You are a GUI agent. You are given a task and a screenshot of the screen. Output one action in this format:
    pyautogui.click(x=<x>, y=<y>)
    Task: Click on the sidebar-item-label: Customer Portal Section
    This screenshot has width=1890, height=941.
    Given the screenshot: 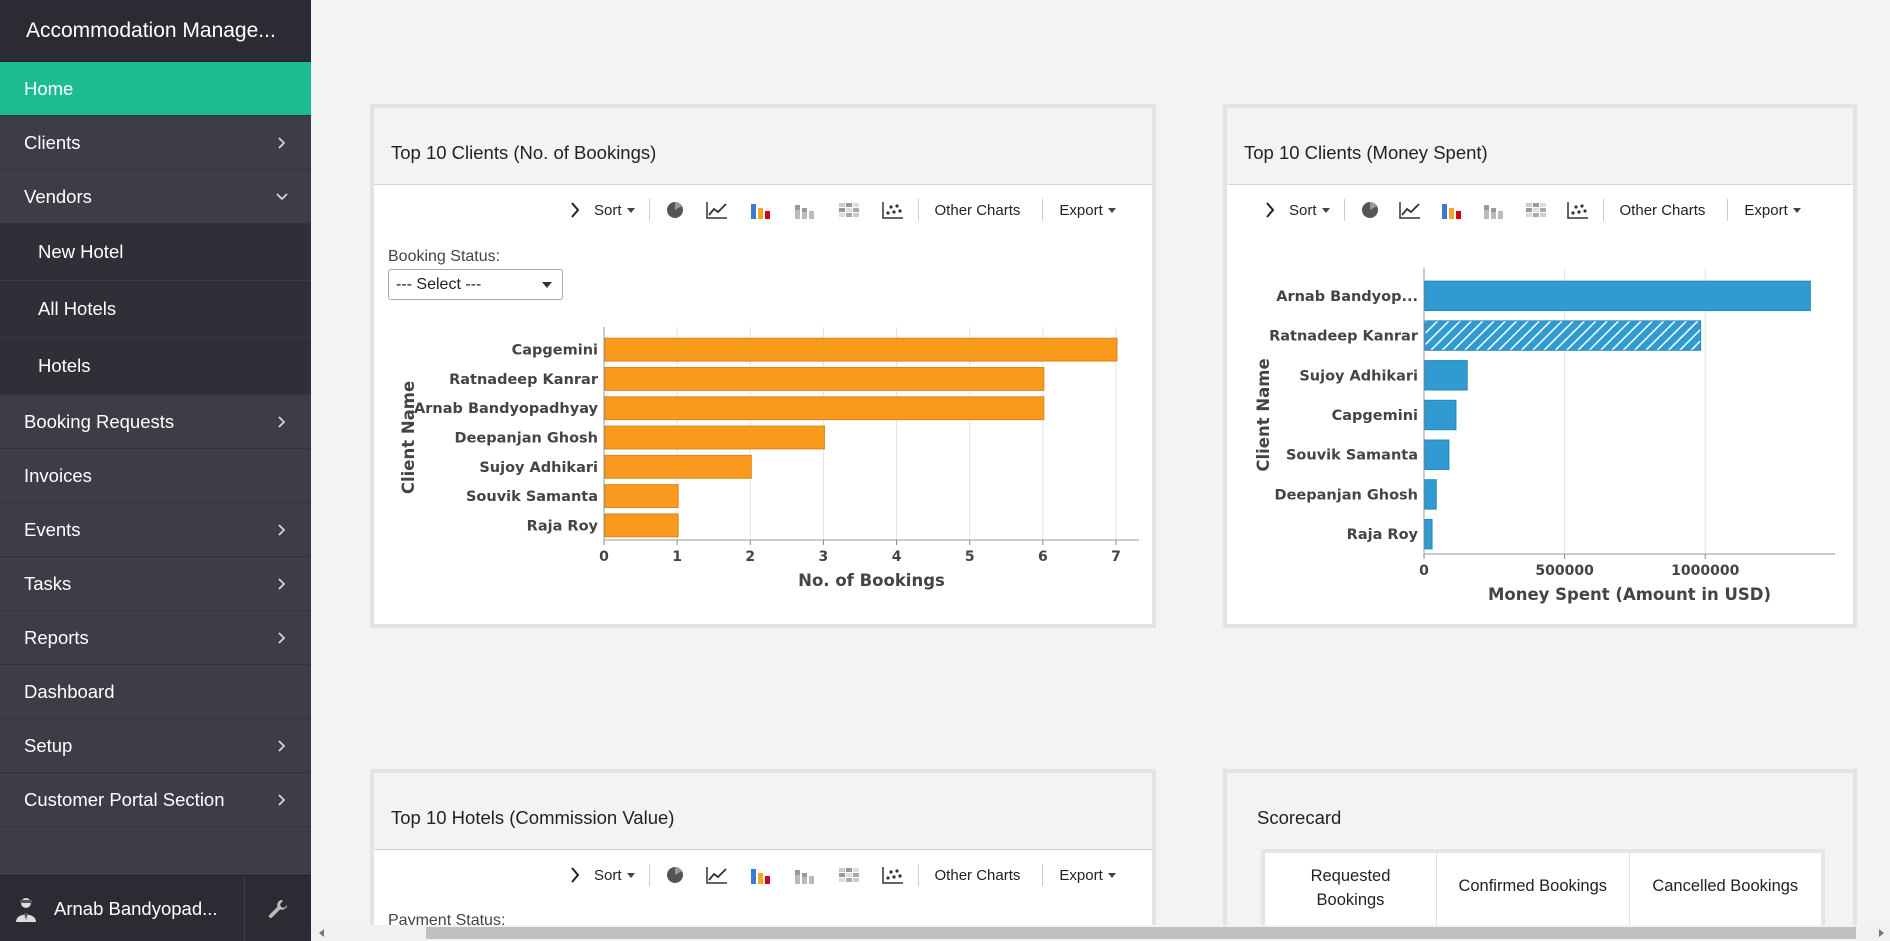 What is the action you would take?
    pyautogui.click(x=124, y=799)
    